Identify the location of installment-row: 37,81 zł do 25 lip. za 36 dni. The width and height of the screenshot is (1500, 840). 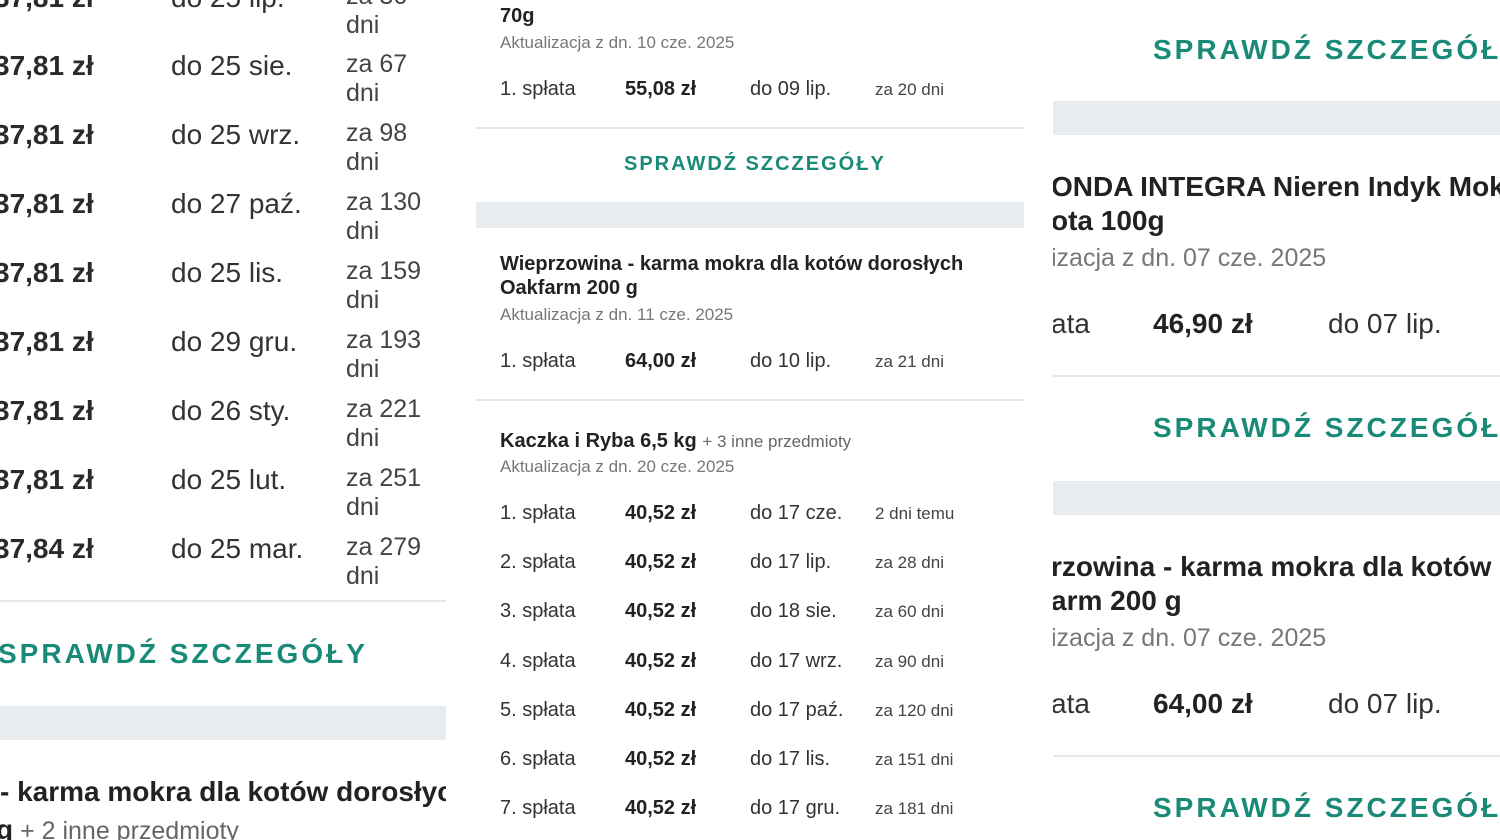
(223, 19).